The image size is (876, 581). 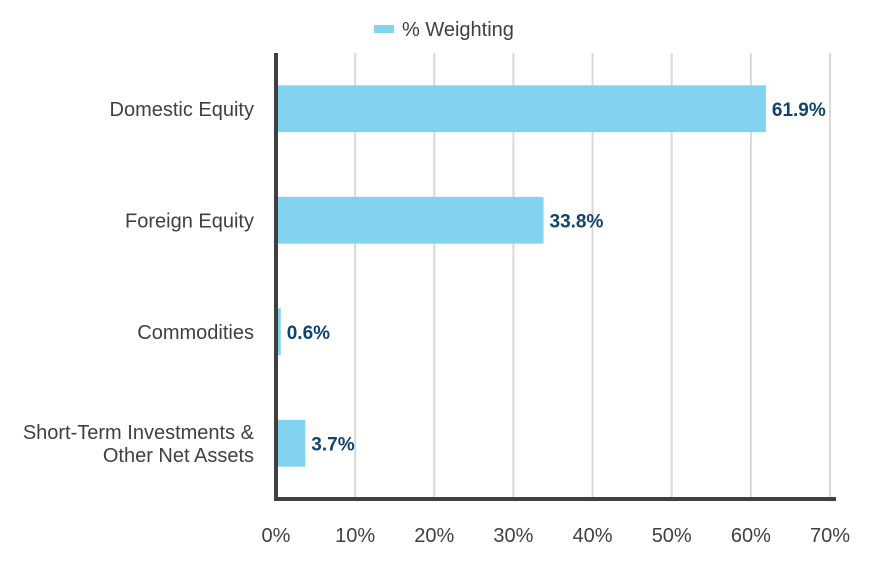 I want to click on x-tick-label: 60%, so click(x=751, y=536).